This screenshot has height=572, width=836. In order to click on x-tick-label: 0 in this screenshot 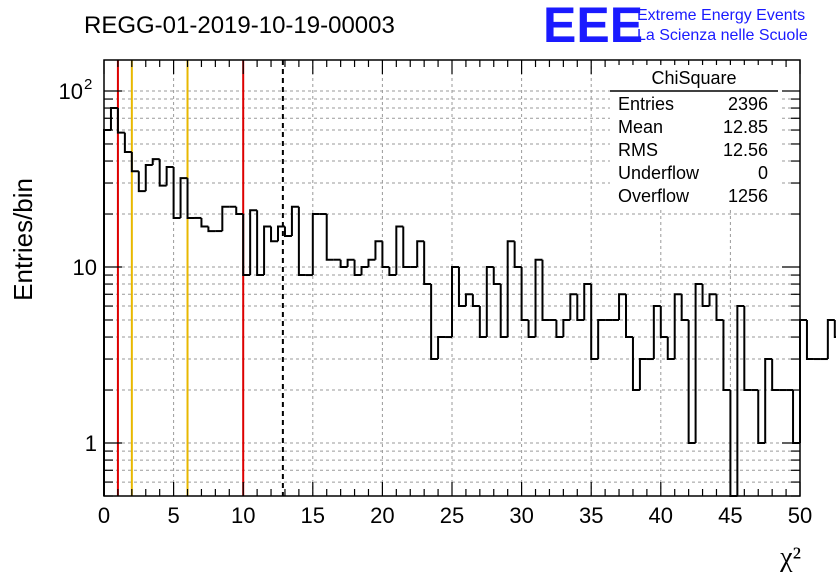, I will do `click(104, 515)`.